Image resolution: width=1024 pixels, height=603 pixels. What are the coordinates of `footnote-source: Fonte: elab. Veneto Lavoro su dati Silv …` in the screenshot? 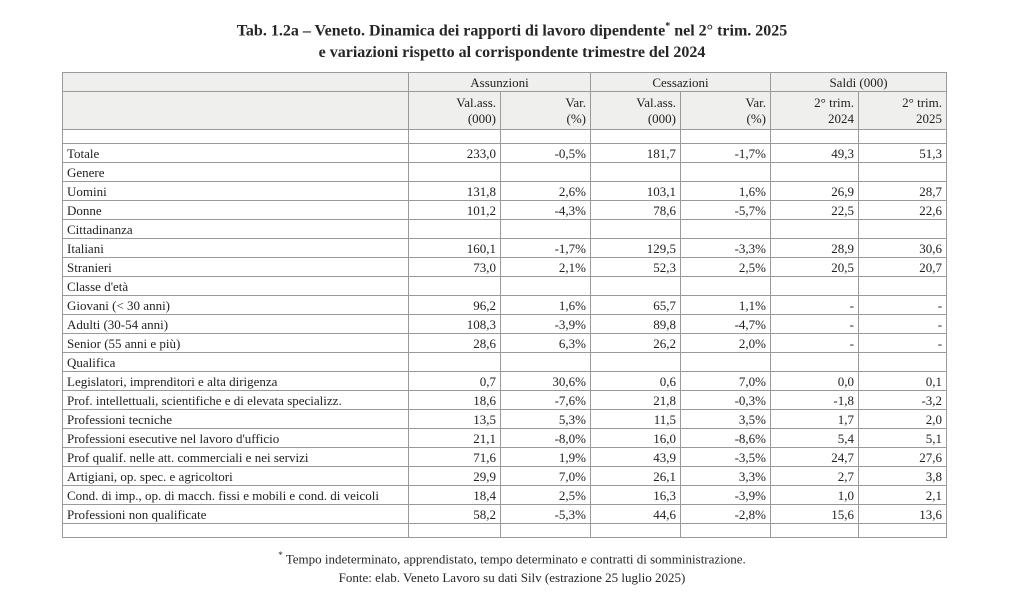 It's located at (512, 577).